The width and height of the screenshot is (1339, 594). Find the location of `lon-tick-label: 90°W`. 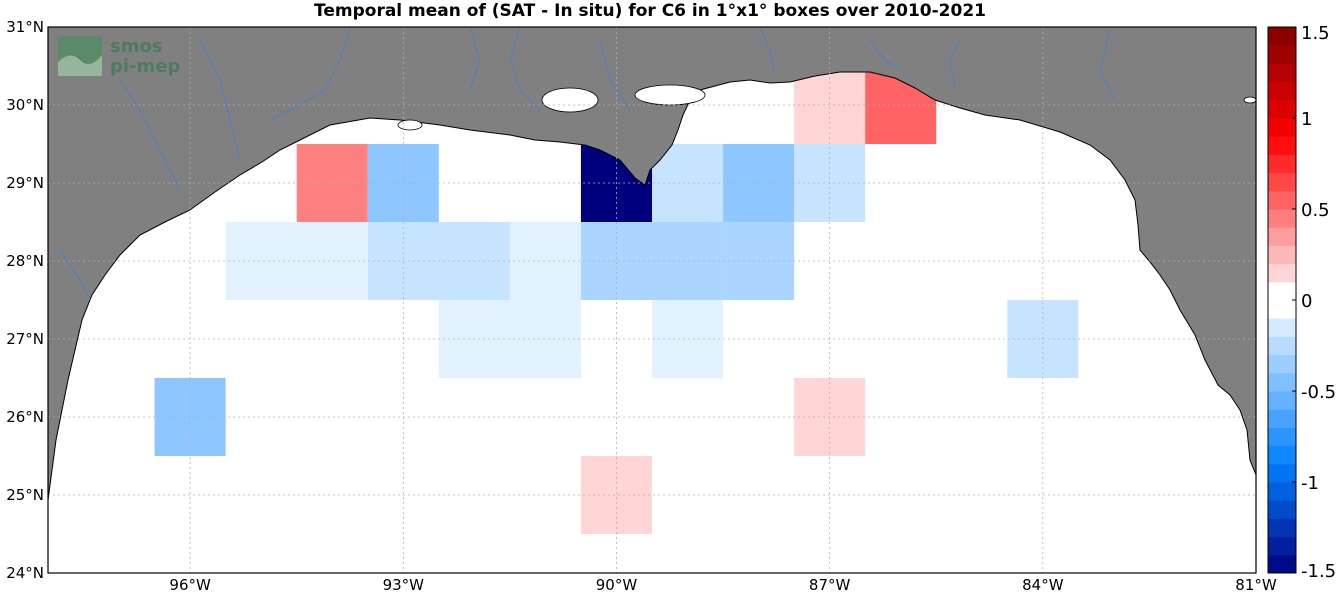

lon-tick-label: 90°W is located at coordinates (617, 585).